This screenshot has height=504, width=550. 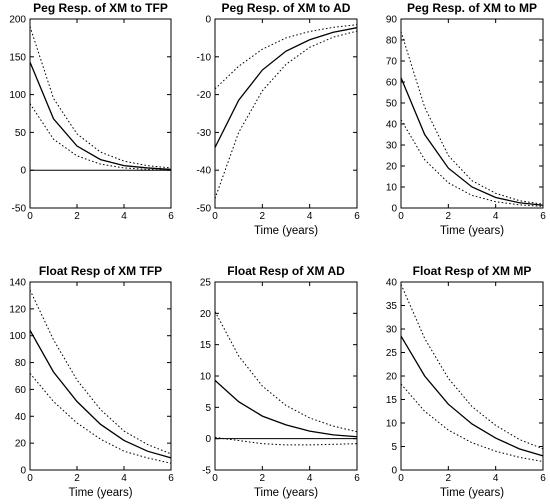 I want to click on chart-title: Peg Resp. of XM to TFP, so click(x=100, y=8).